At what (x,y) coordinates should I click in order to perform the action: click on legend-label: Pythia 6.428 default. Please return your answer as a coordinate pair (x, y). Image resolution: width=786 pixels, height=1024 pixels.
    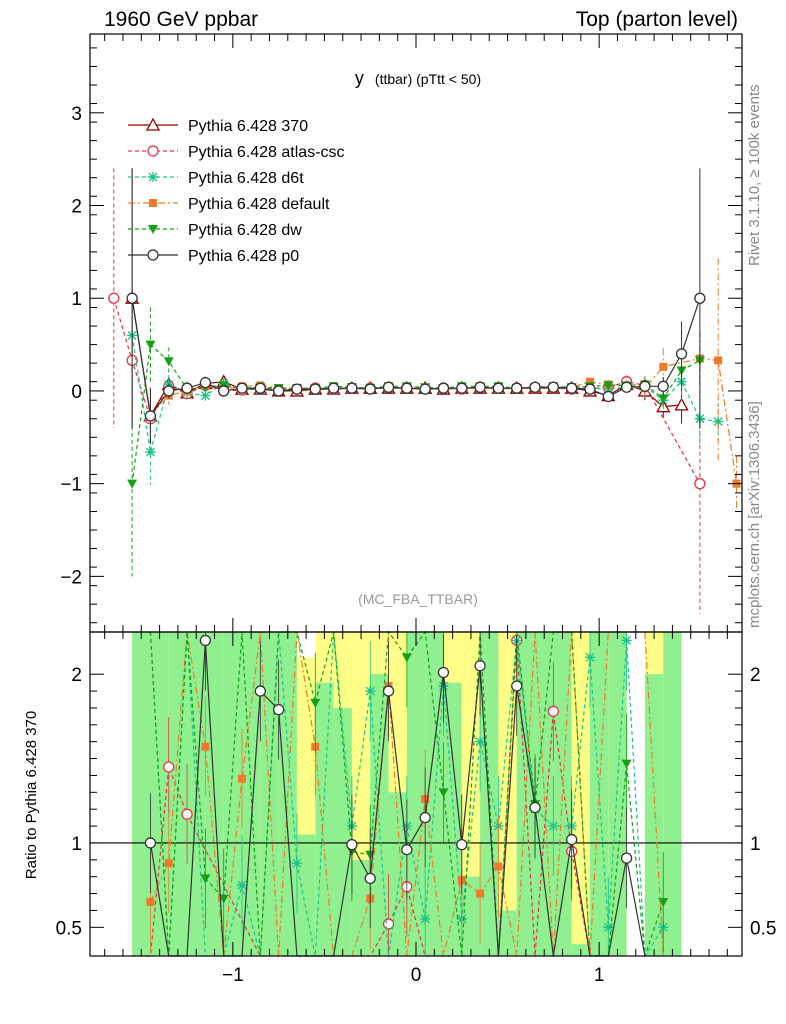
    Looking at the image, I should click on (259, 204).